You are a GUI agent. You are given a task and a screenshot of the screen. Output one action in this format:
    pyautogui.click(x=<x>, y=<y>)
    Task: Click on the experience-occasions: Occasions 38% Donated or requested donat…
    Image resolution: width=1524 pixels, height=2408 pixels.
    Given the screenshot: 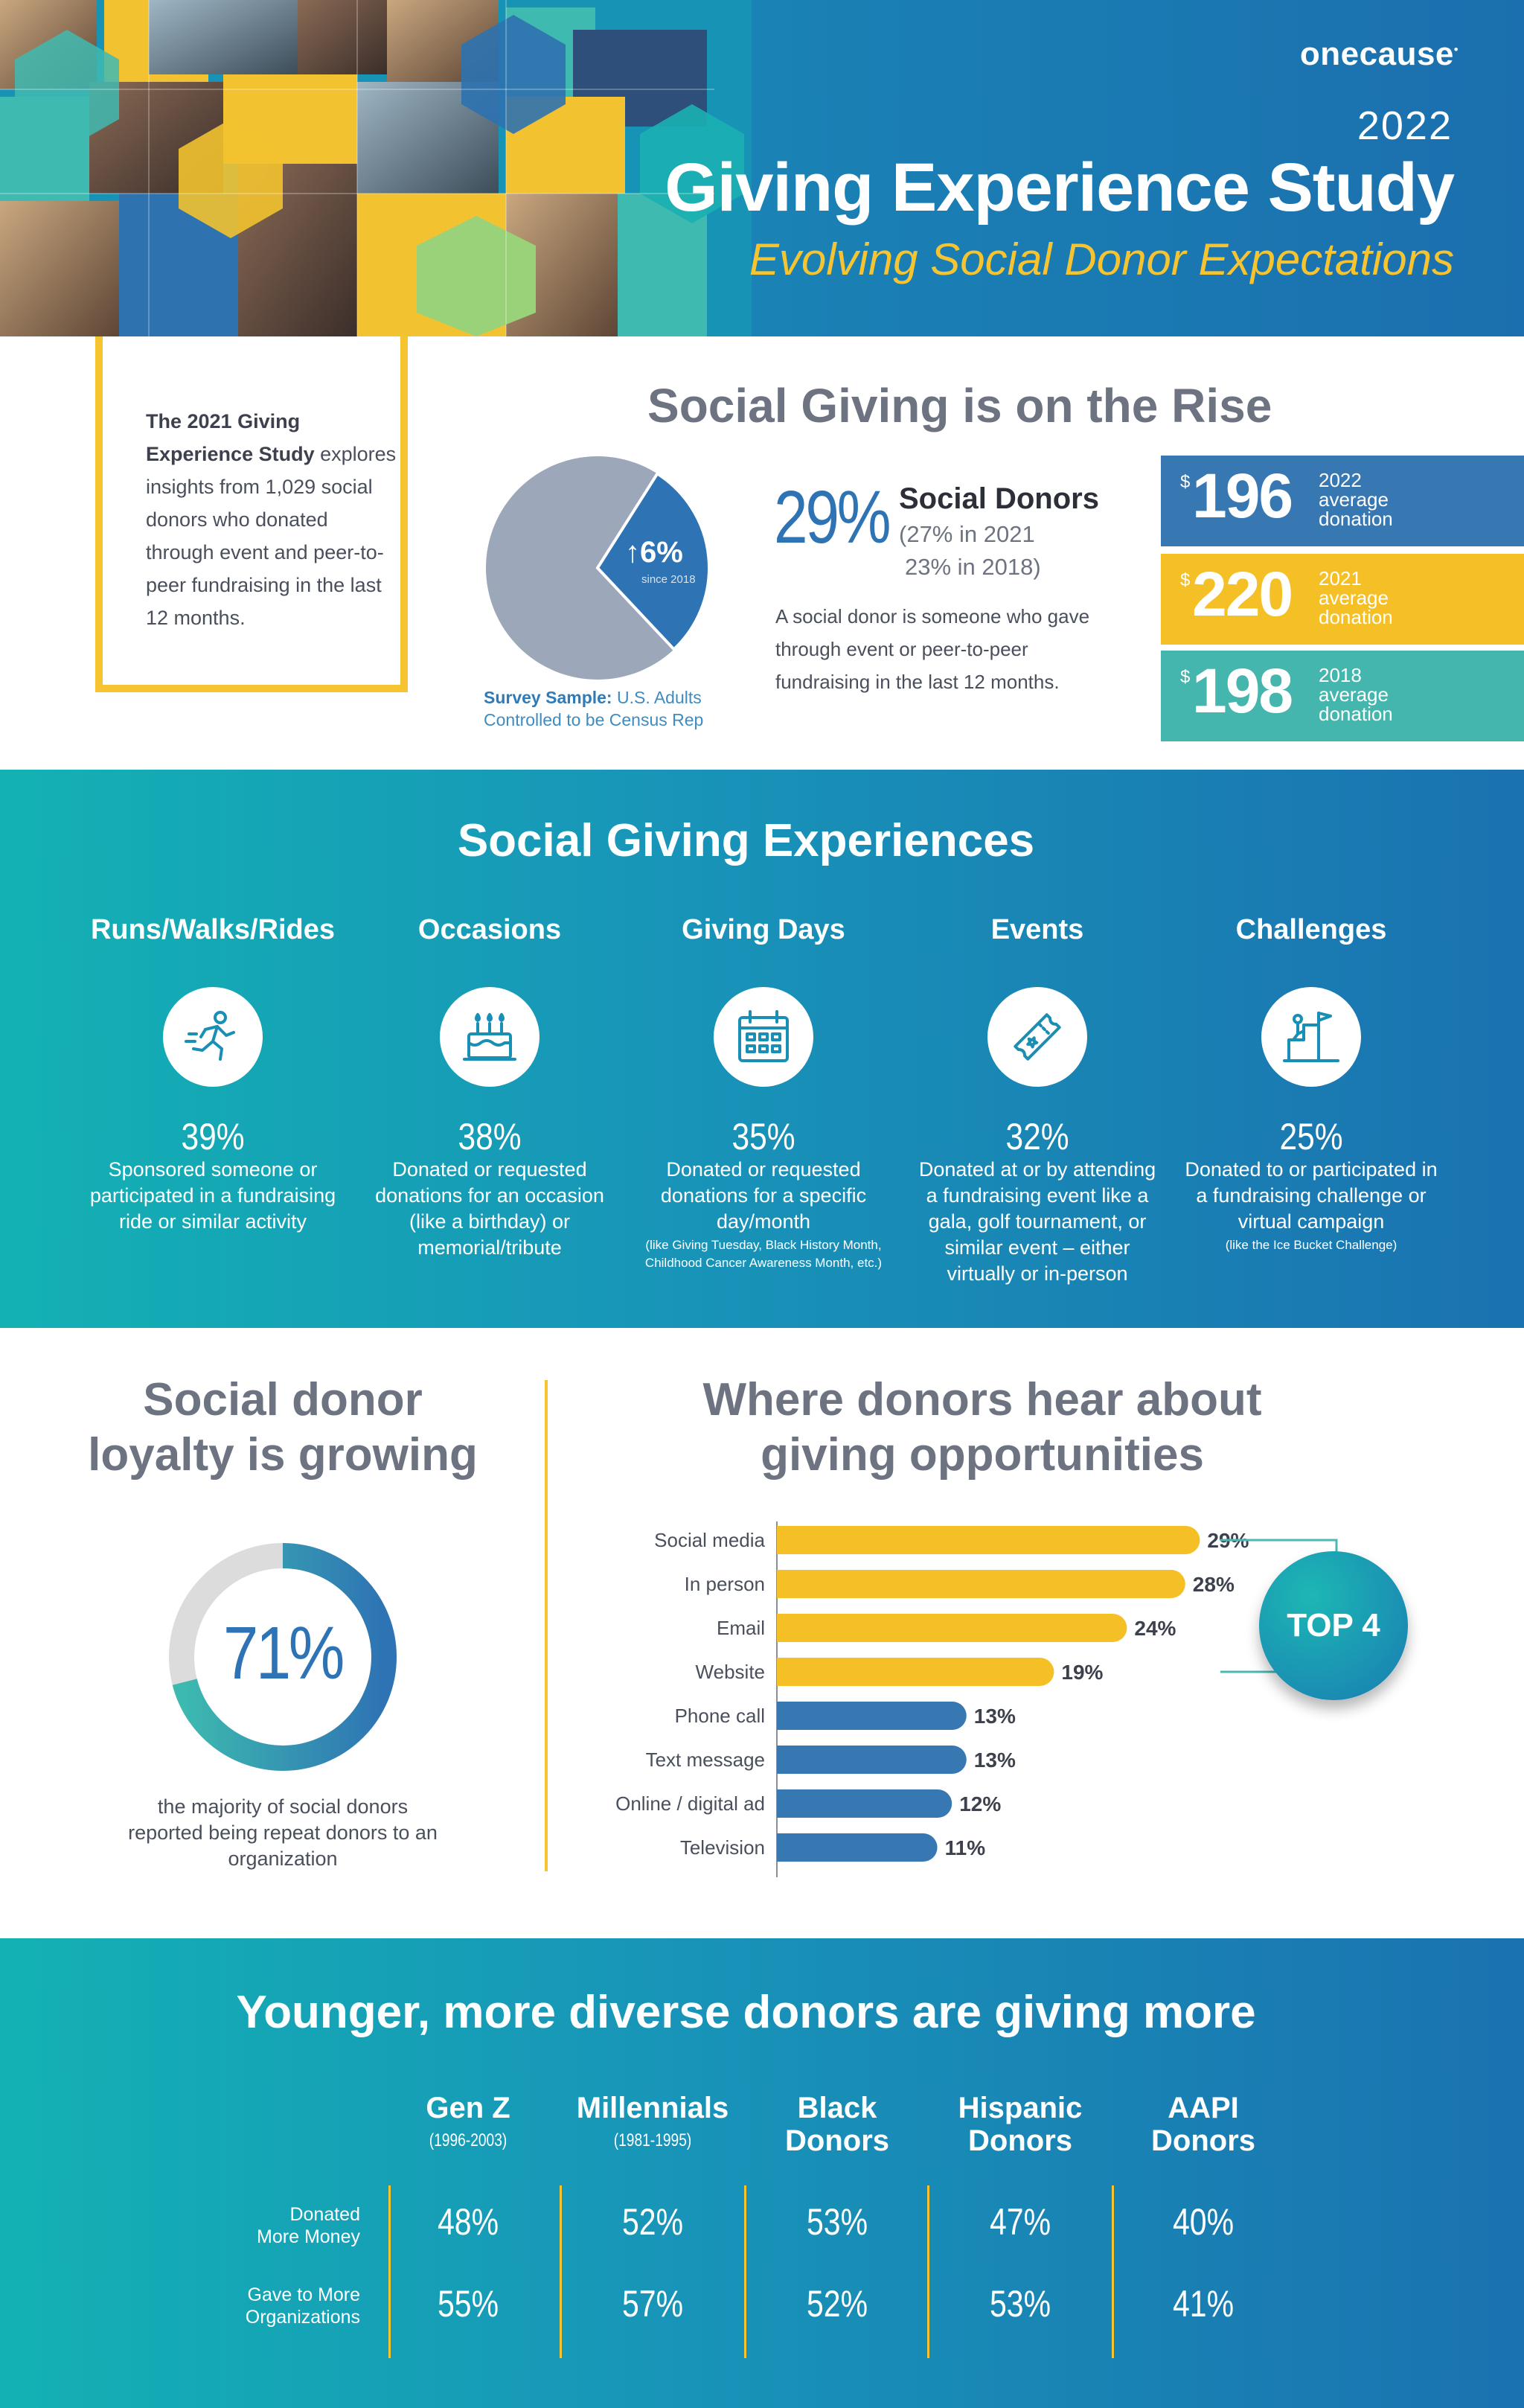 What is the action you would take?
    pyautogui.click(x=490, y=1086)
    